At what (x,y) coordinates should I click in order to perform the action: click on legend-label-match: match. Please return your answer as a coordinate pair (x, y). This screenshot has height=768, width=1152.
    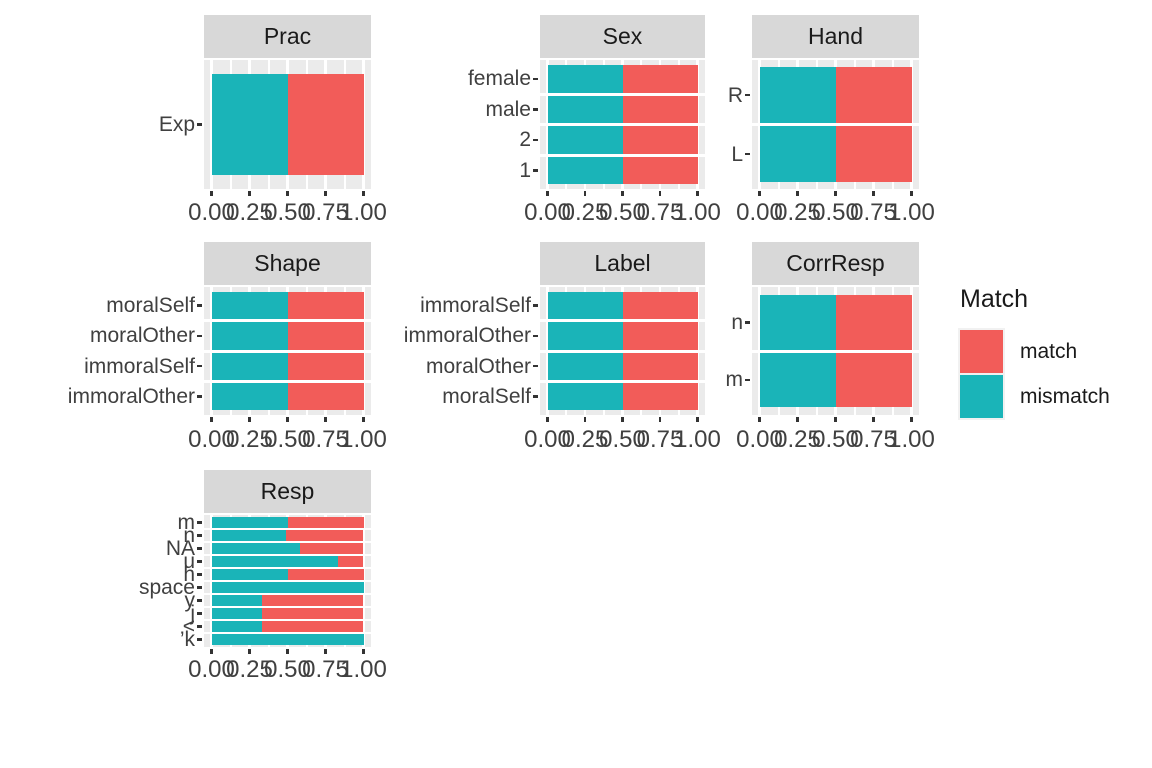
    Looking at the image, I should click on (1049, 351).